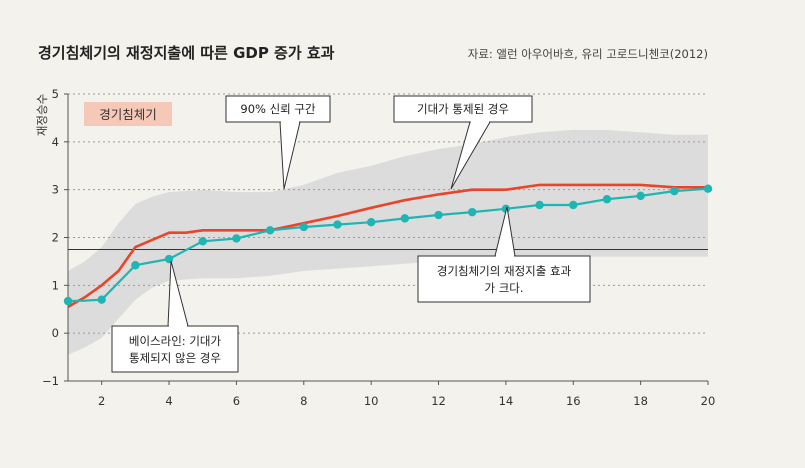  What do you see at coordinates (504, 254) in the screenshot?
I see `annotation-recession-effect: 경기침체기의 재정지출 효과가 크다.` at bounding box center [504, 254].